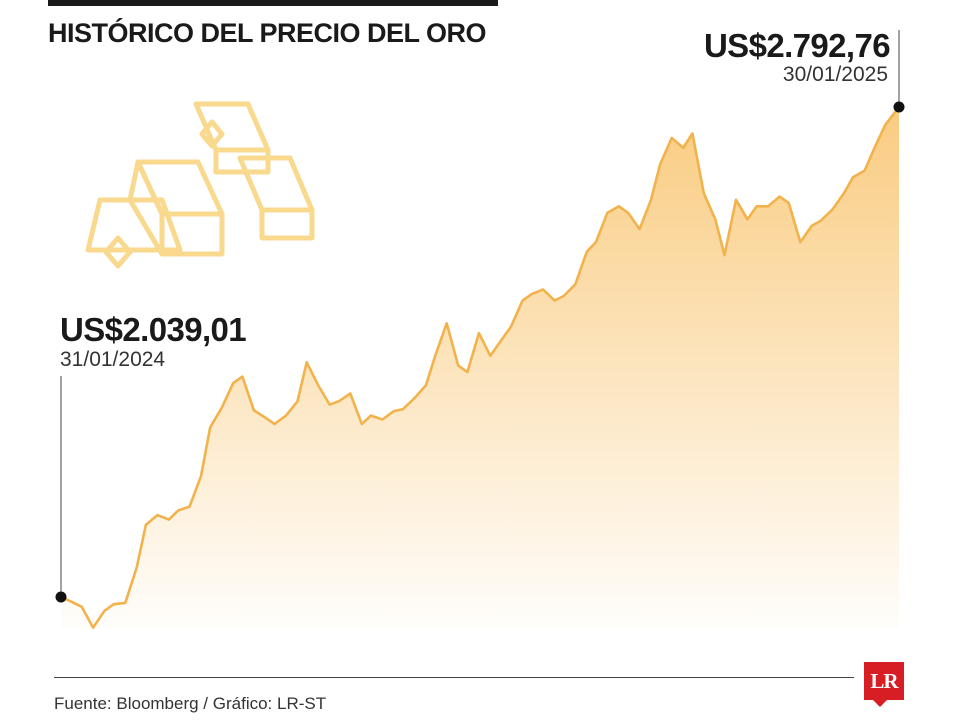  What do you see at coordinates (273, 3) in the screenshot?
I see `top-rule` at bounding box center [273, 3].